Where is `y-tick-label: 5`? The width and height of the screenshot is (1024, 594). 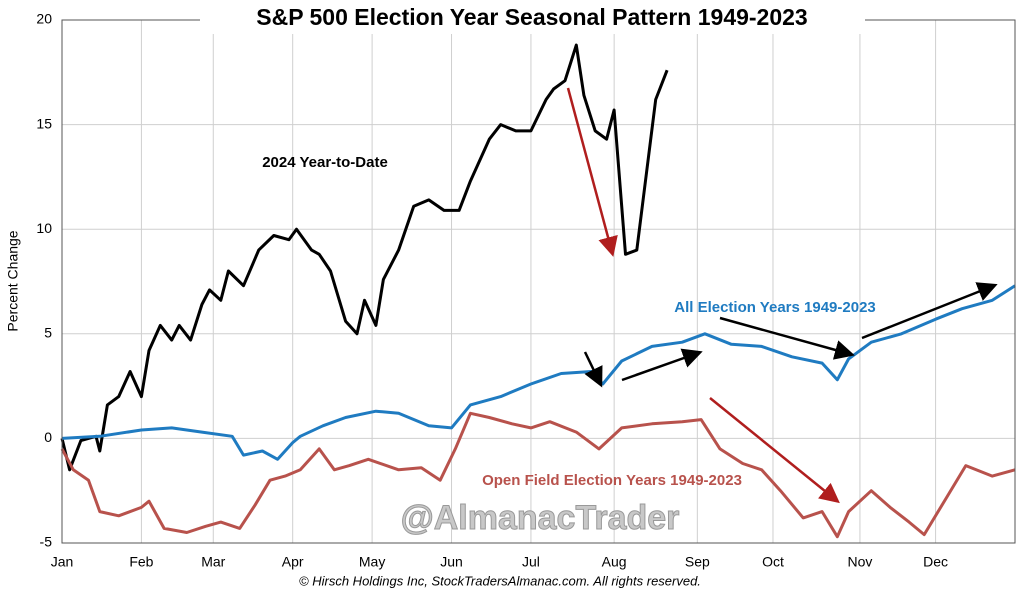 y-tick-label: 5 is located at coordinates (48, 333).